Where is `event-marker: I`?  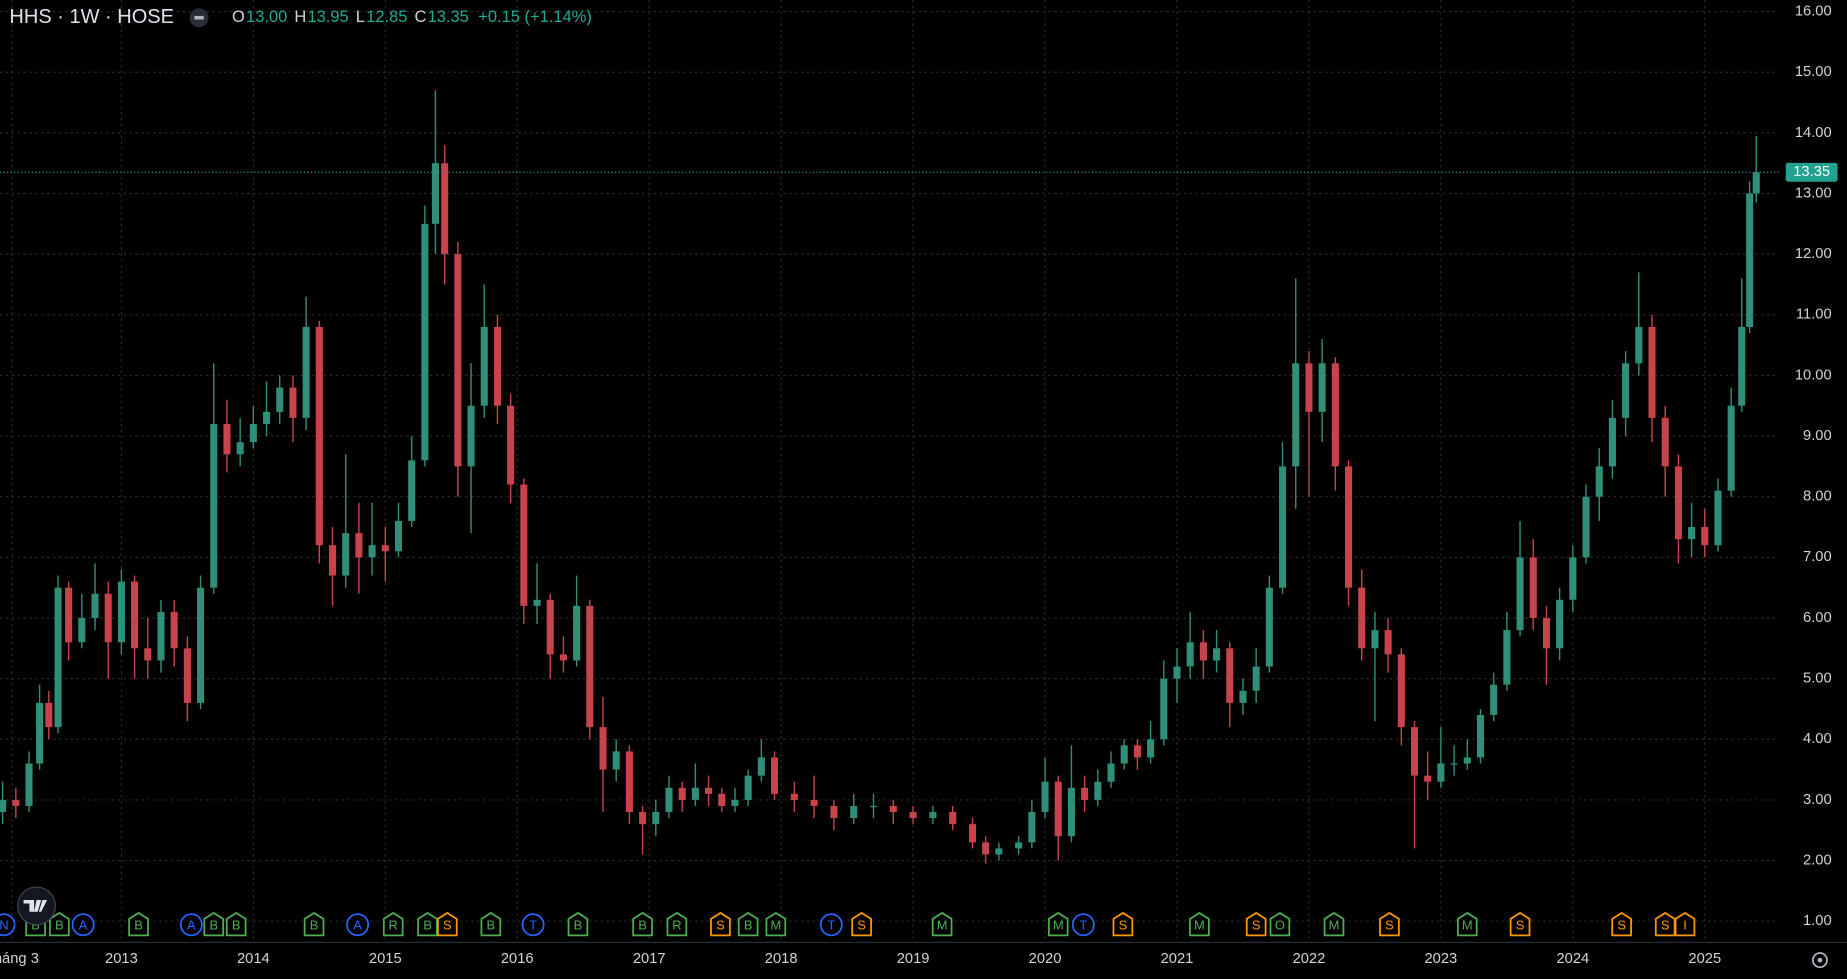 event-marker: I is located at coordinates (1685, 924).